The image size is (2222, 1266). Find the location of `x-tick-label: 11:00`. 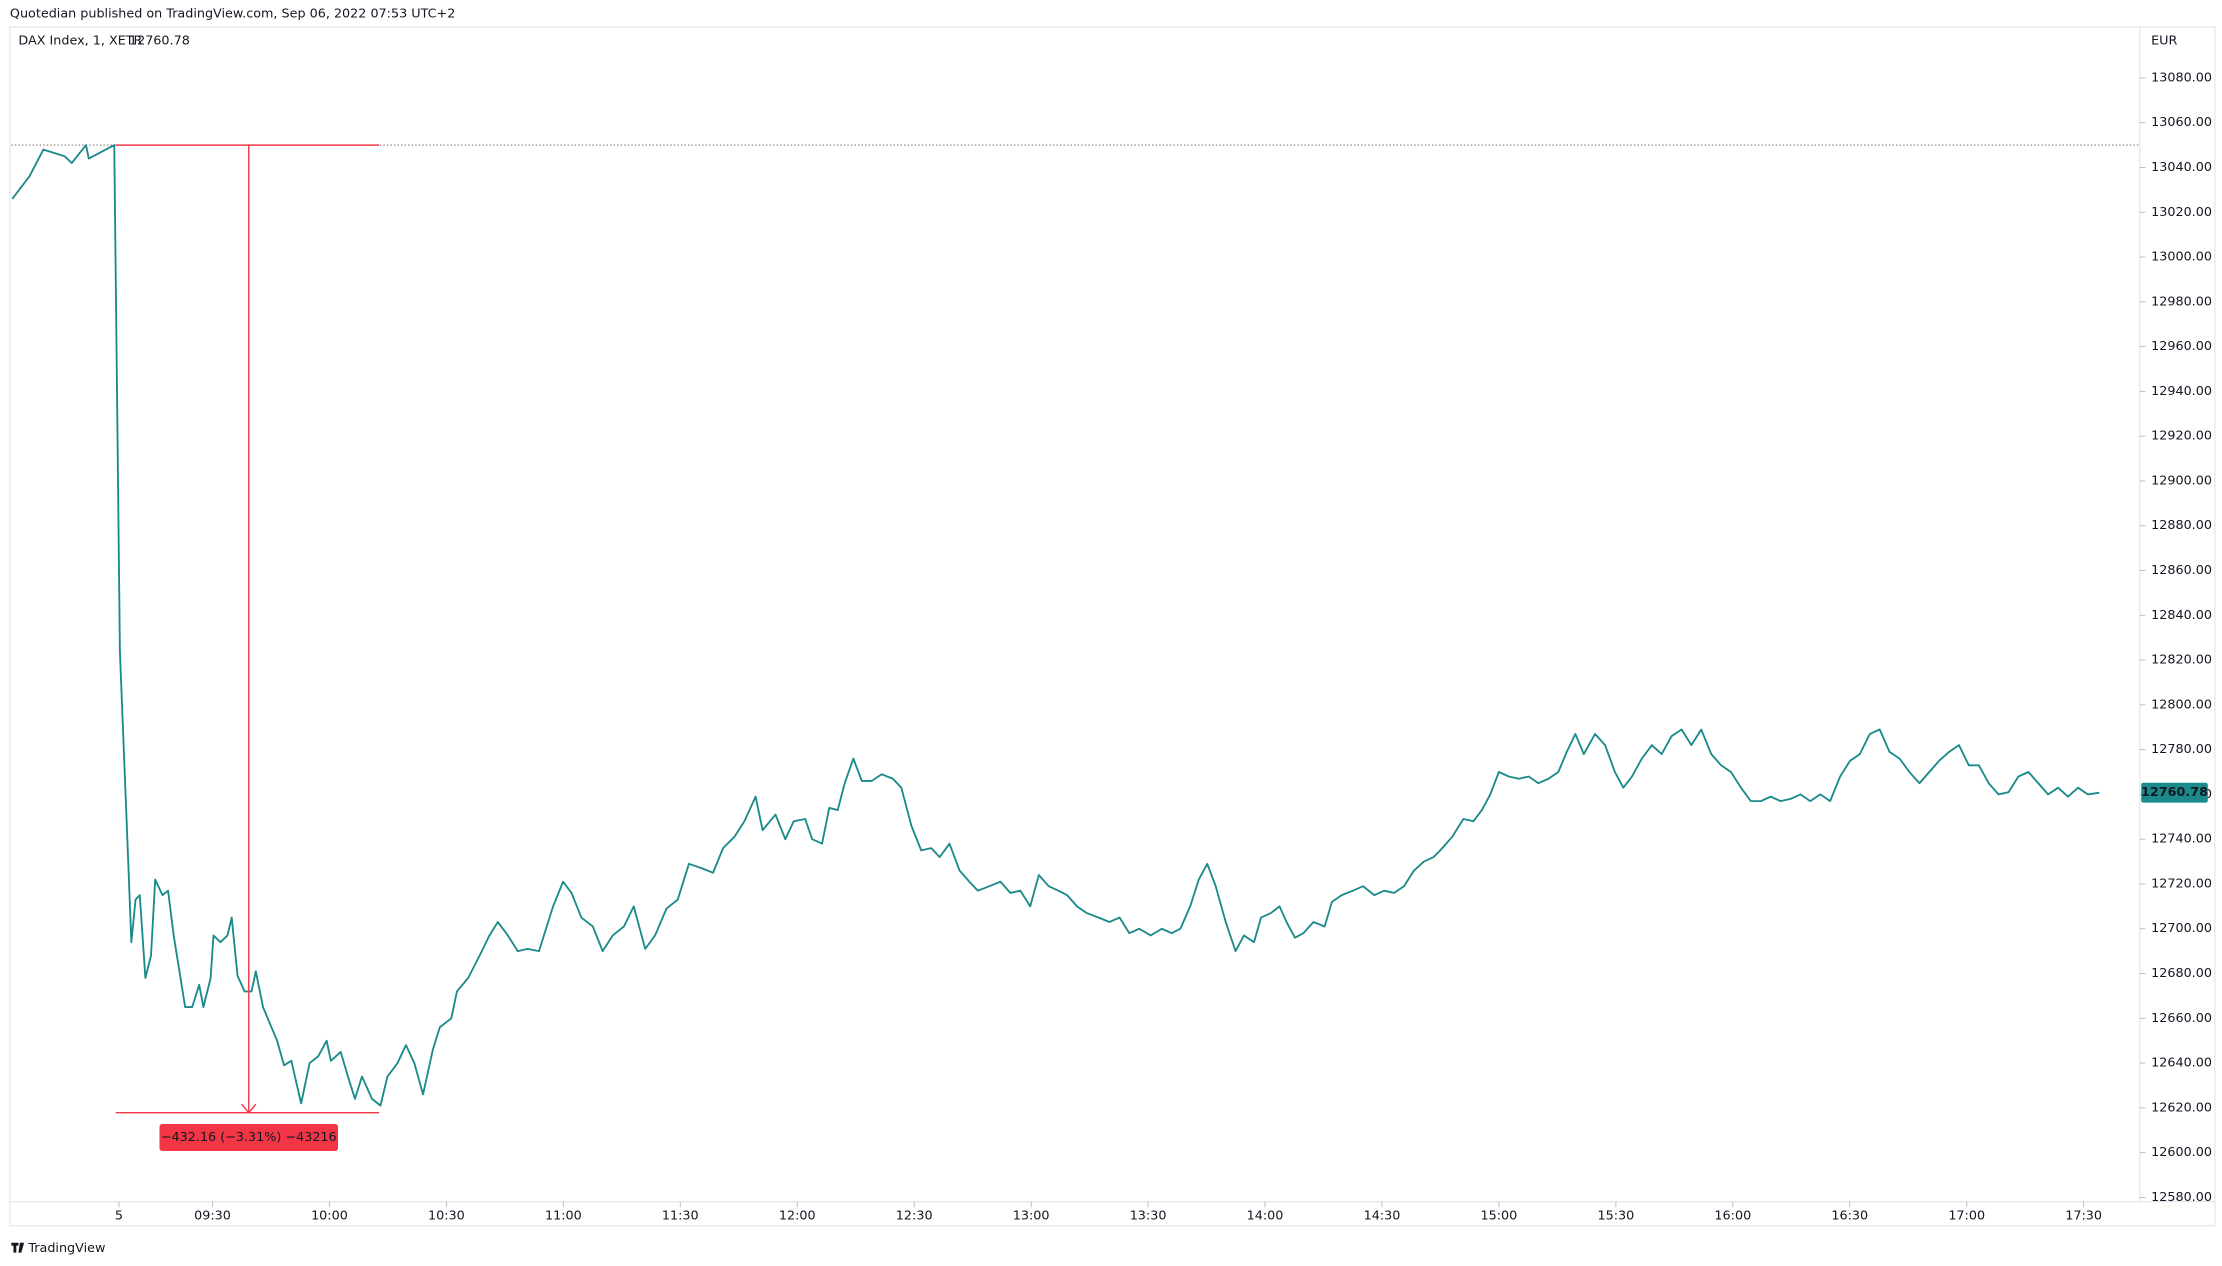

x-tick-label: 11:00 is located at coordinates (563, 1215).